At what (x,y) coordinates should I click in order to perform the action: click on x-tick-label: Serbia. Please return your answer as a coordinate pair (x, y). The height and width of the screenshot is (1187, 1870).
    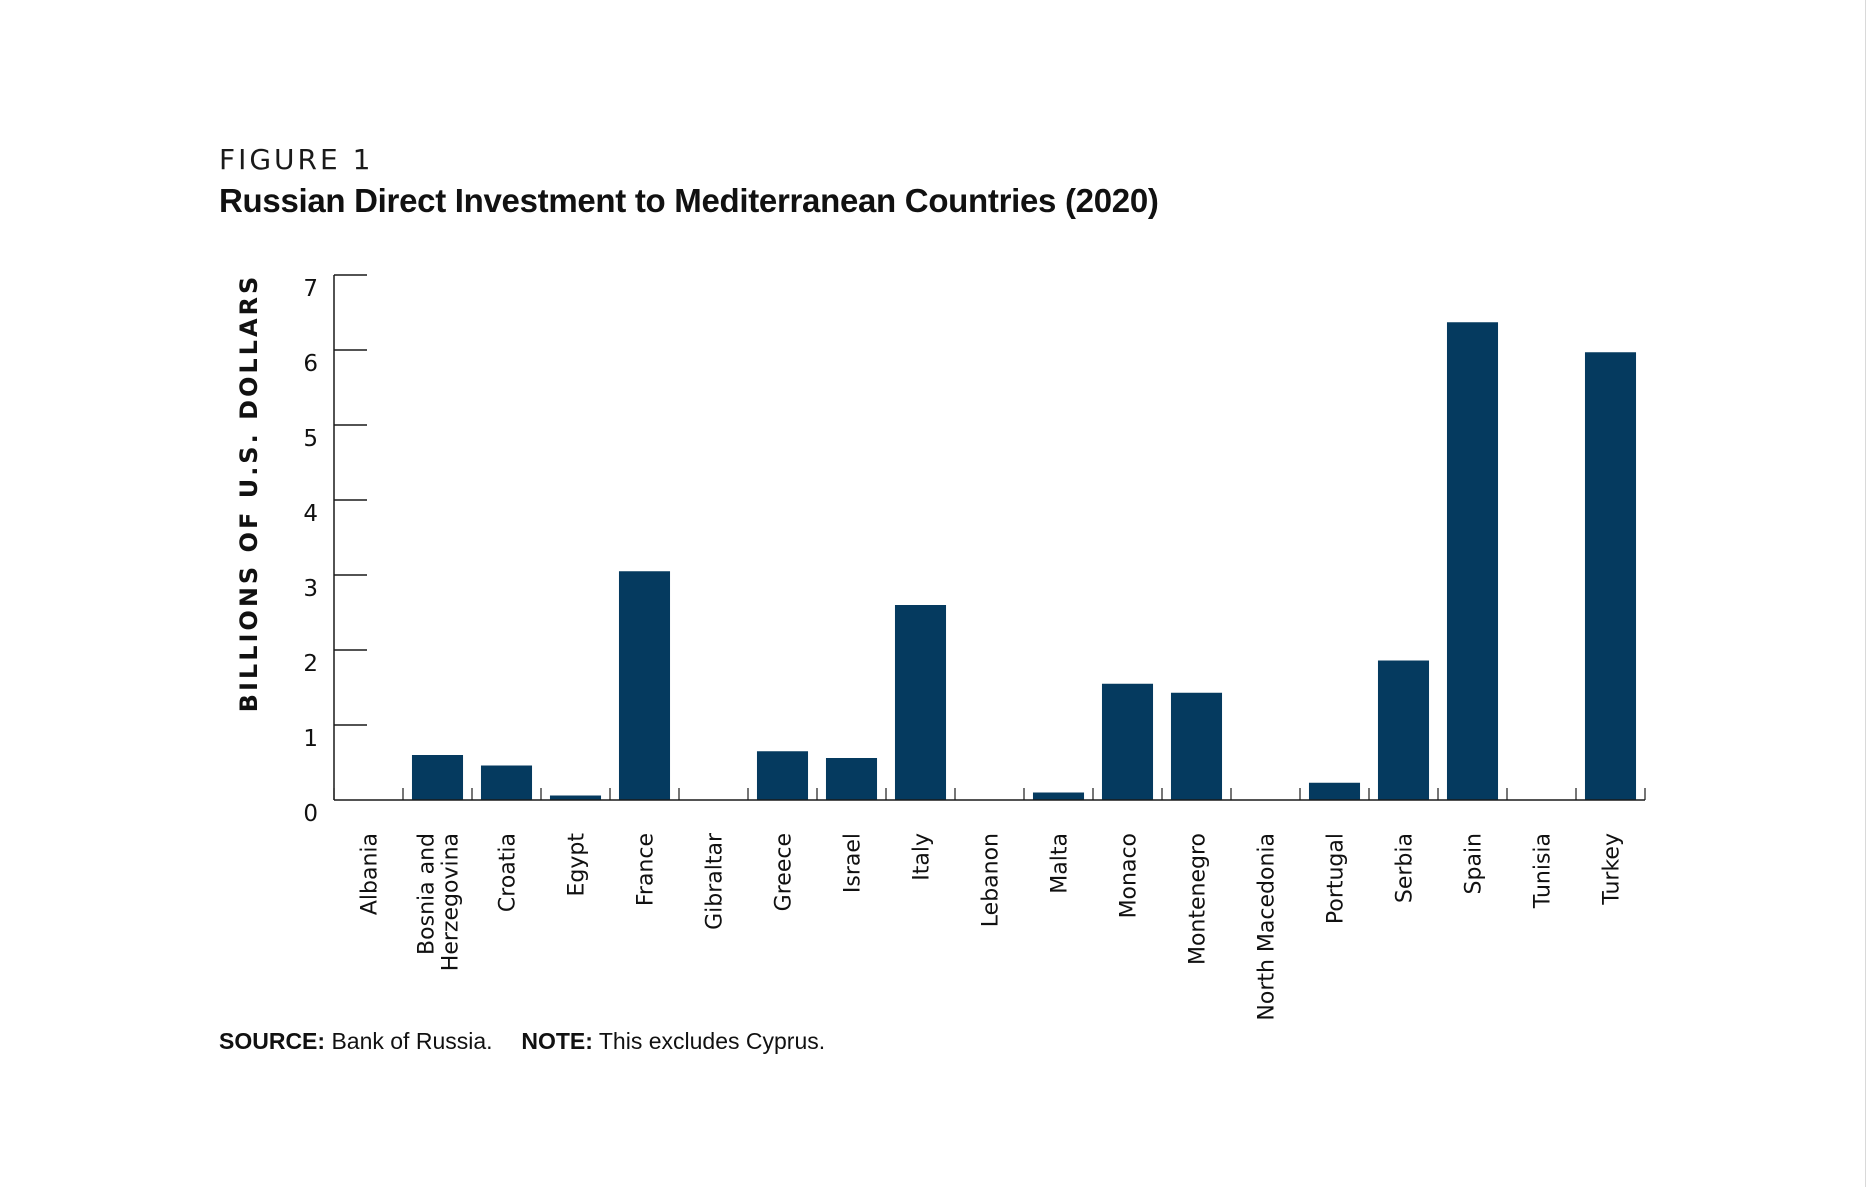
    Looking at the image, I should click on (1405, 868).